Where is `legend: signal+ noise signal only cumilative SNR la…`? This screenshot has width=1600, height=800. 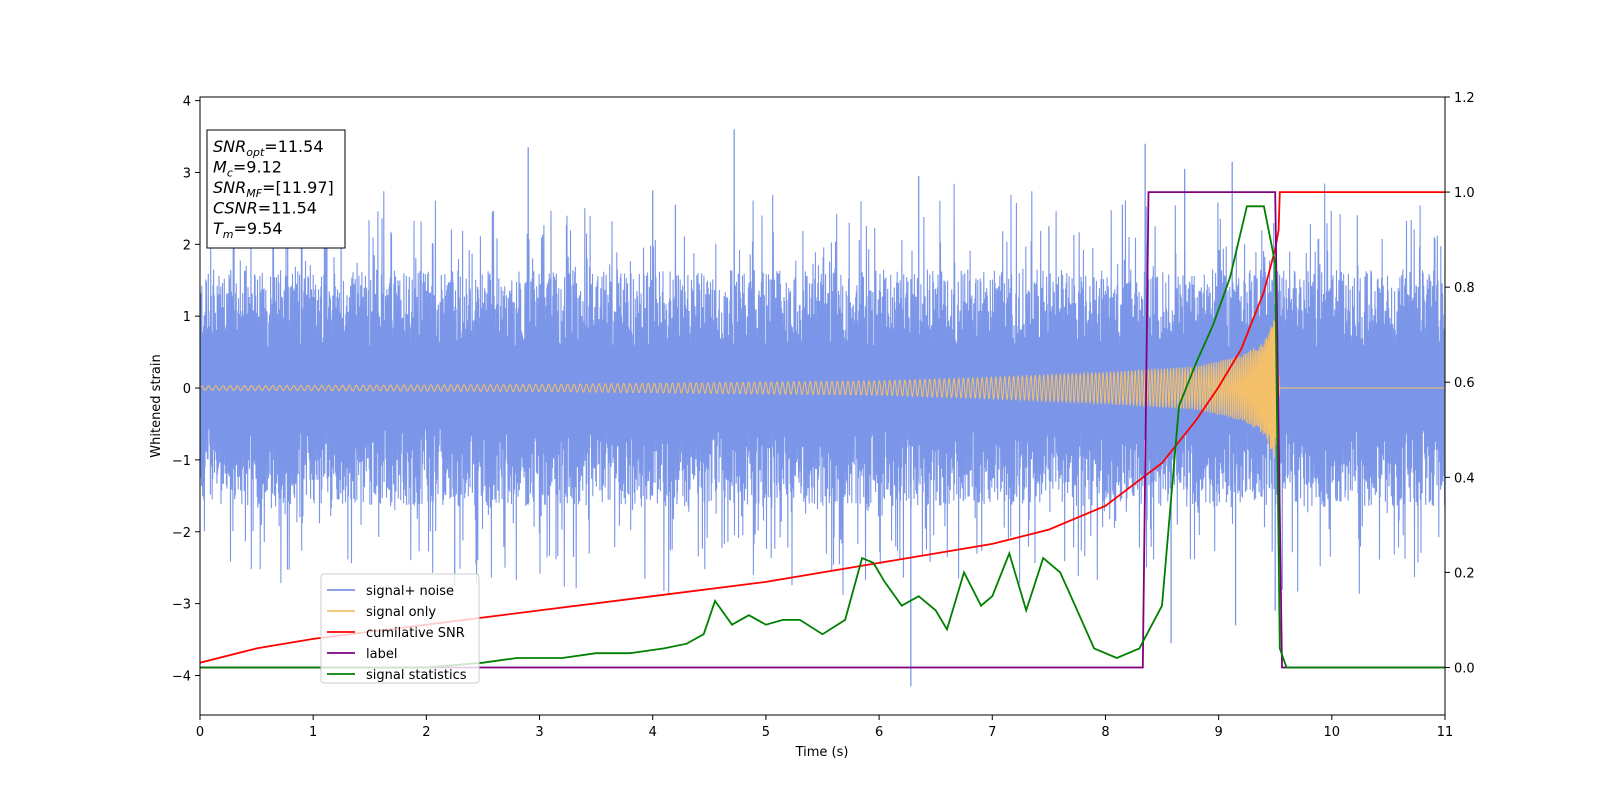 legend: signal+ noise signal only cumilative SNR la… is located at coordinates (400, 628).